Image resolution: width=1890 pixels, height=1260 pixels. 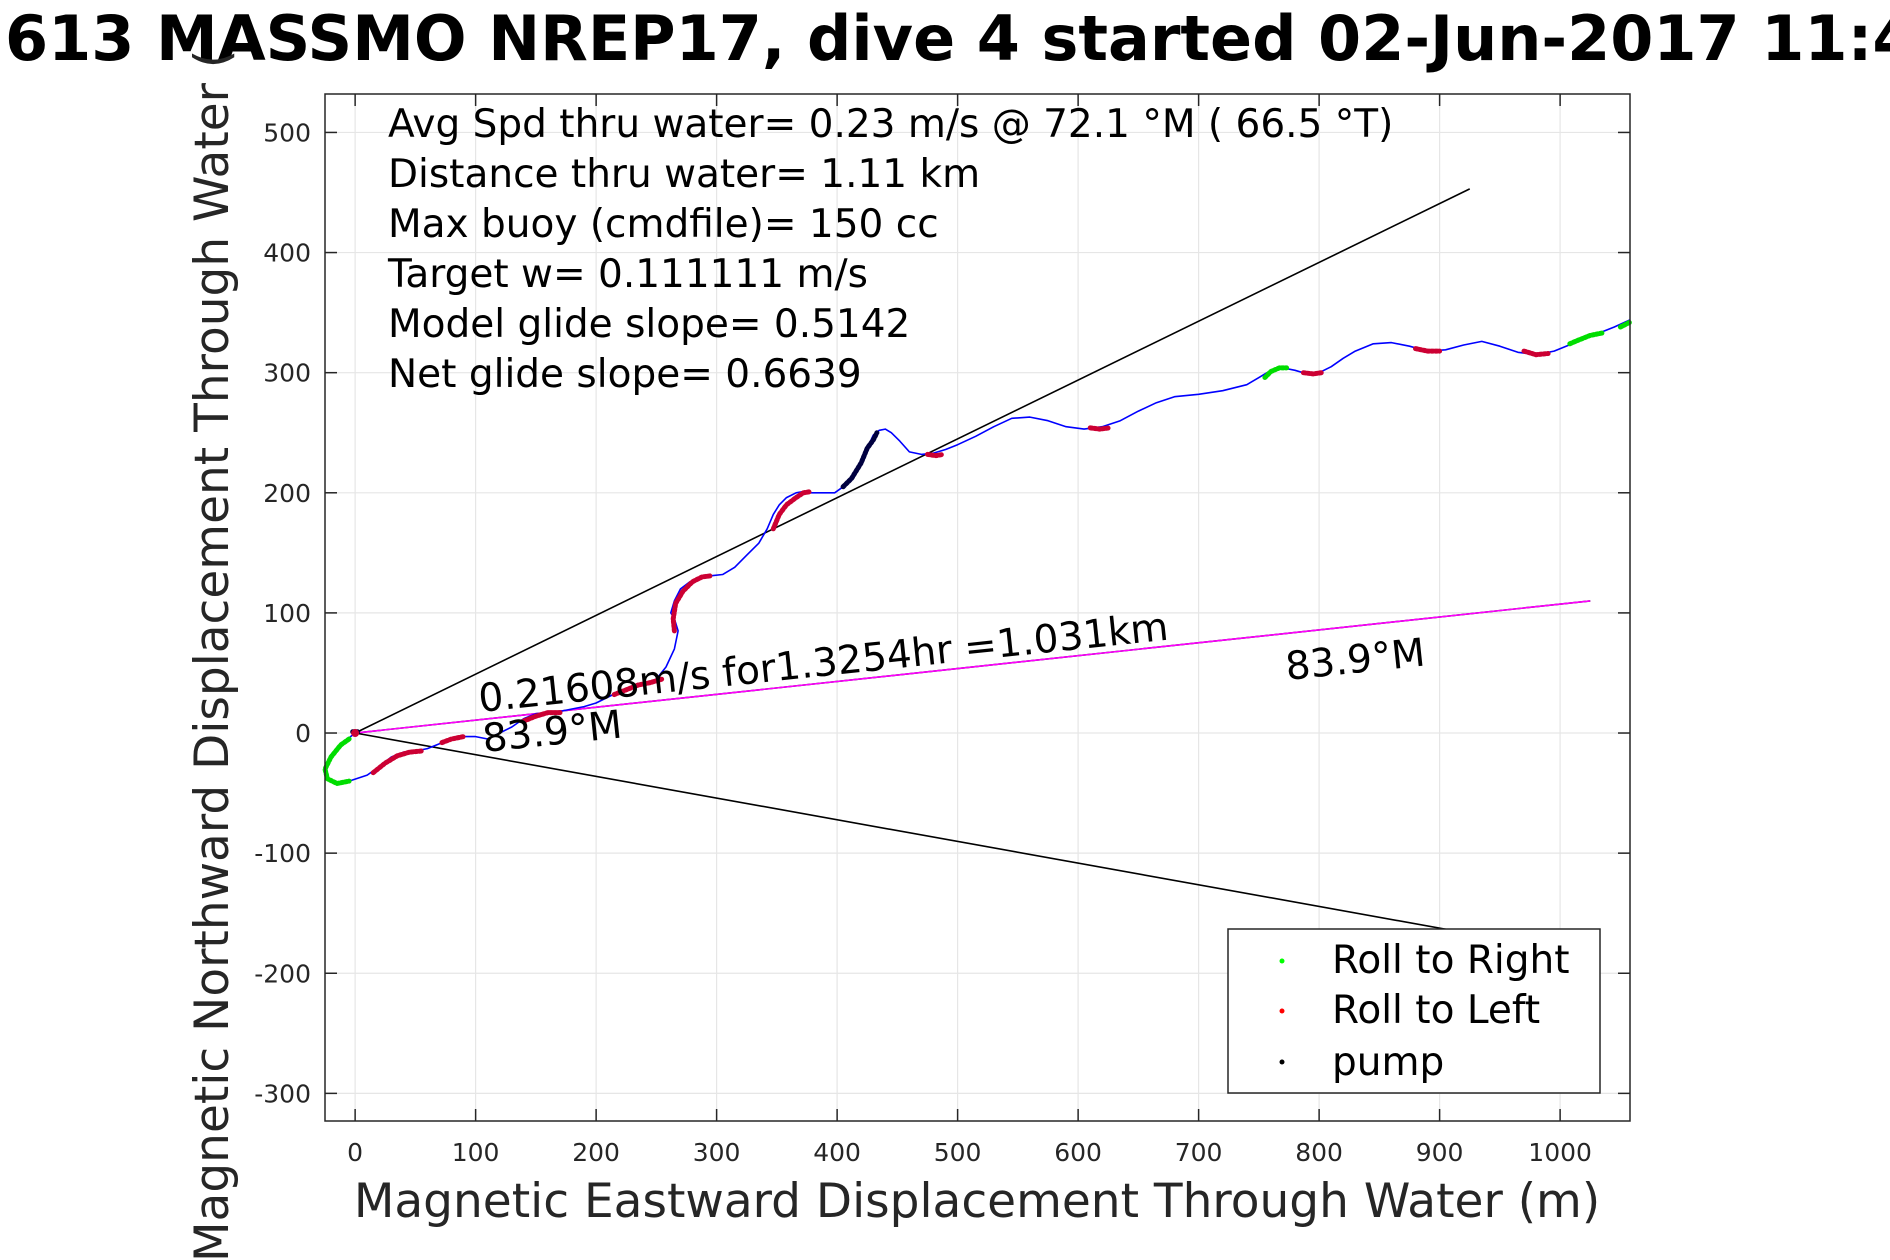 I want to click on x-tick-label: 0, so click(x=355, y=1152).